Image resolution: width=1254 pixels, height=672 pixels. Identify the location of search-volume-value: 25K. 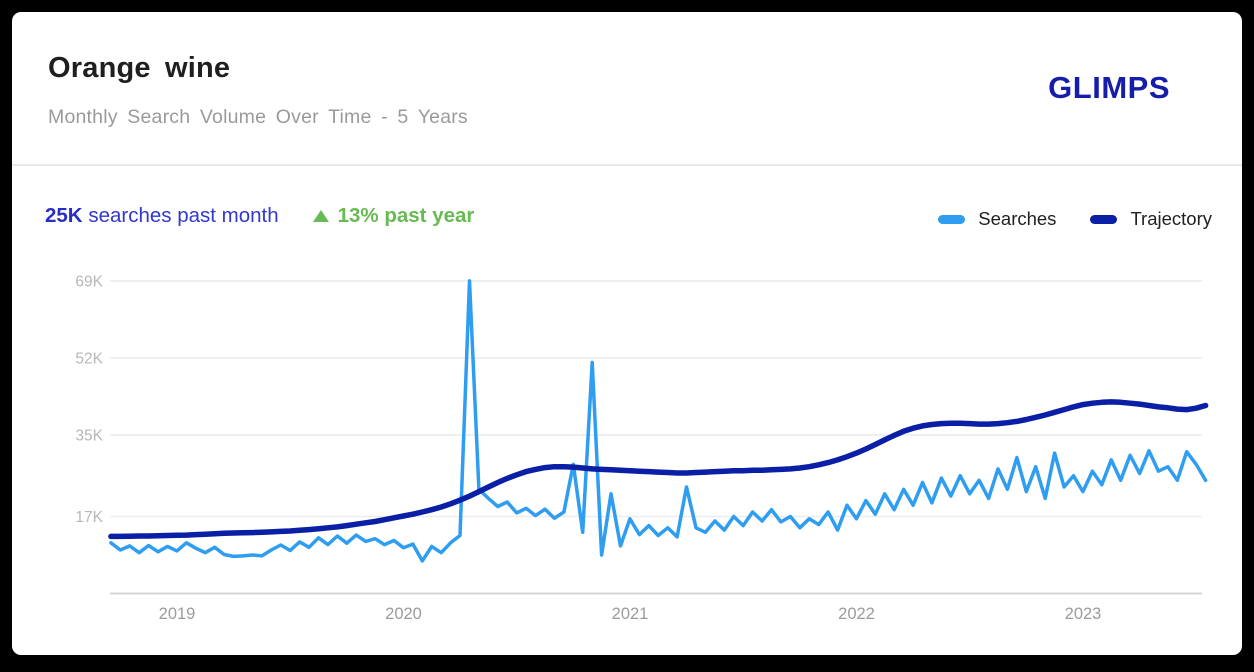
(64, 215).